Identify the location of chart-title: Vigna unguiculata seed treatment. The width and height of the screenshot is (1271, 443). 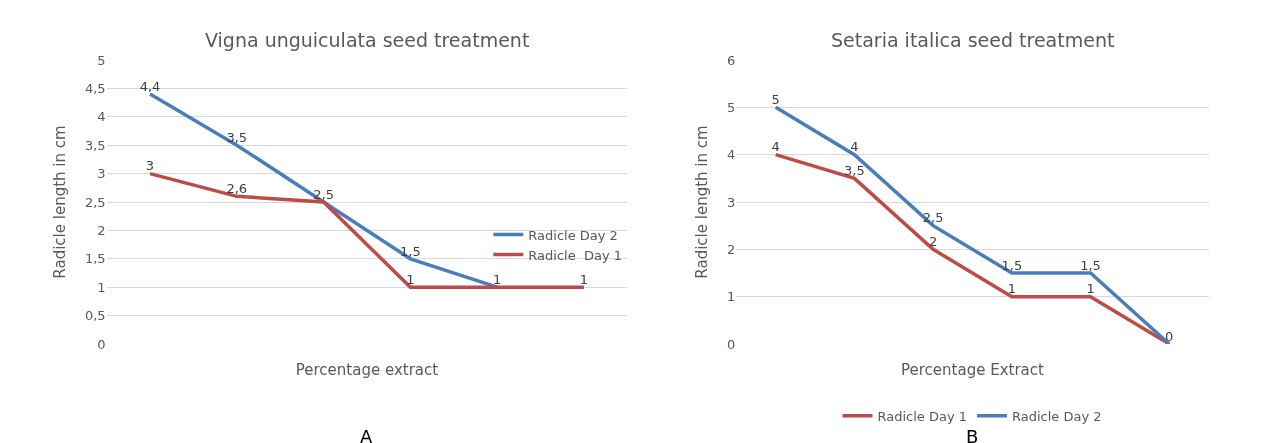
(367, 40).